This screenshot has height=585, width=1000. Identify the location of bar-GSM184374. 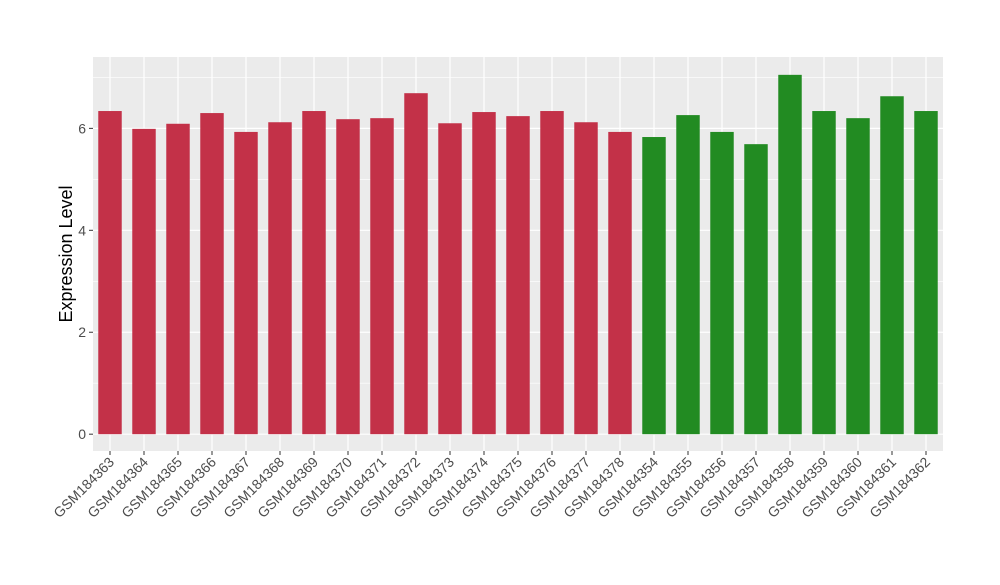
(484, 273).